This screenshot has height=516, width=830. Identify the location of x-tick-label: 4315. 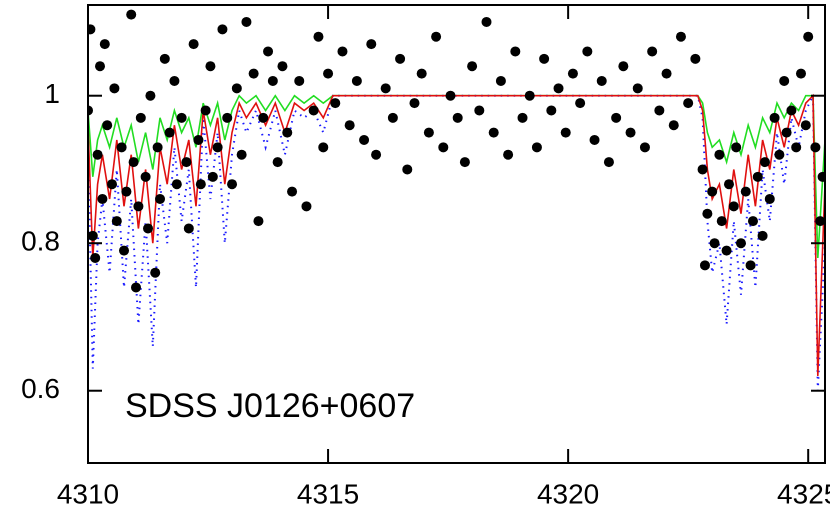
(328, 493).